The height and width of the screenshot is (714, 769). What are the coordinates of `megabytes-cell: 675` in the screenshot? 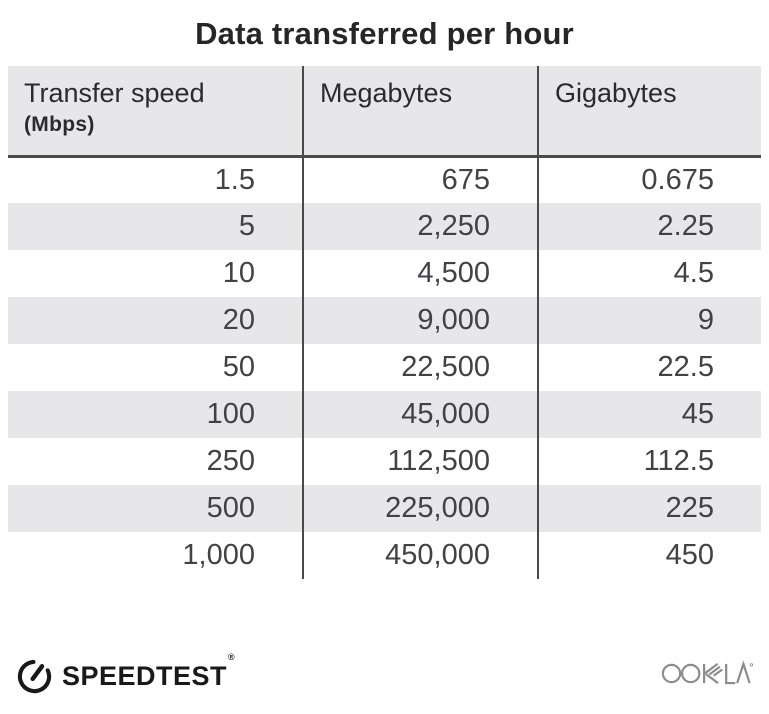 It's located at (420, 179).